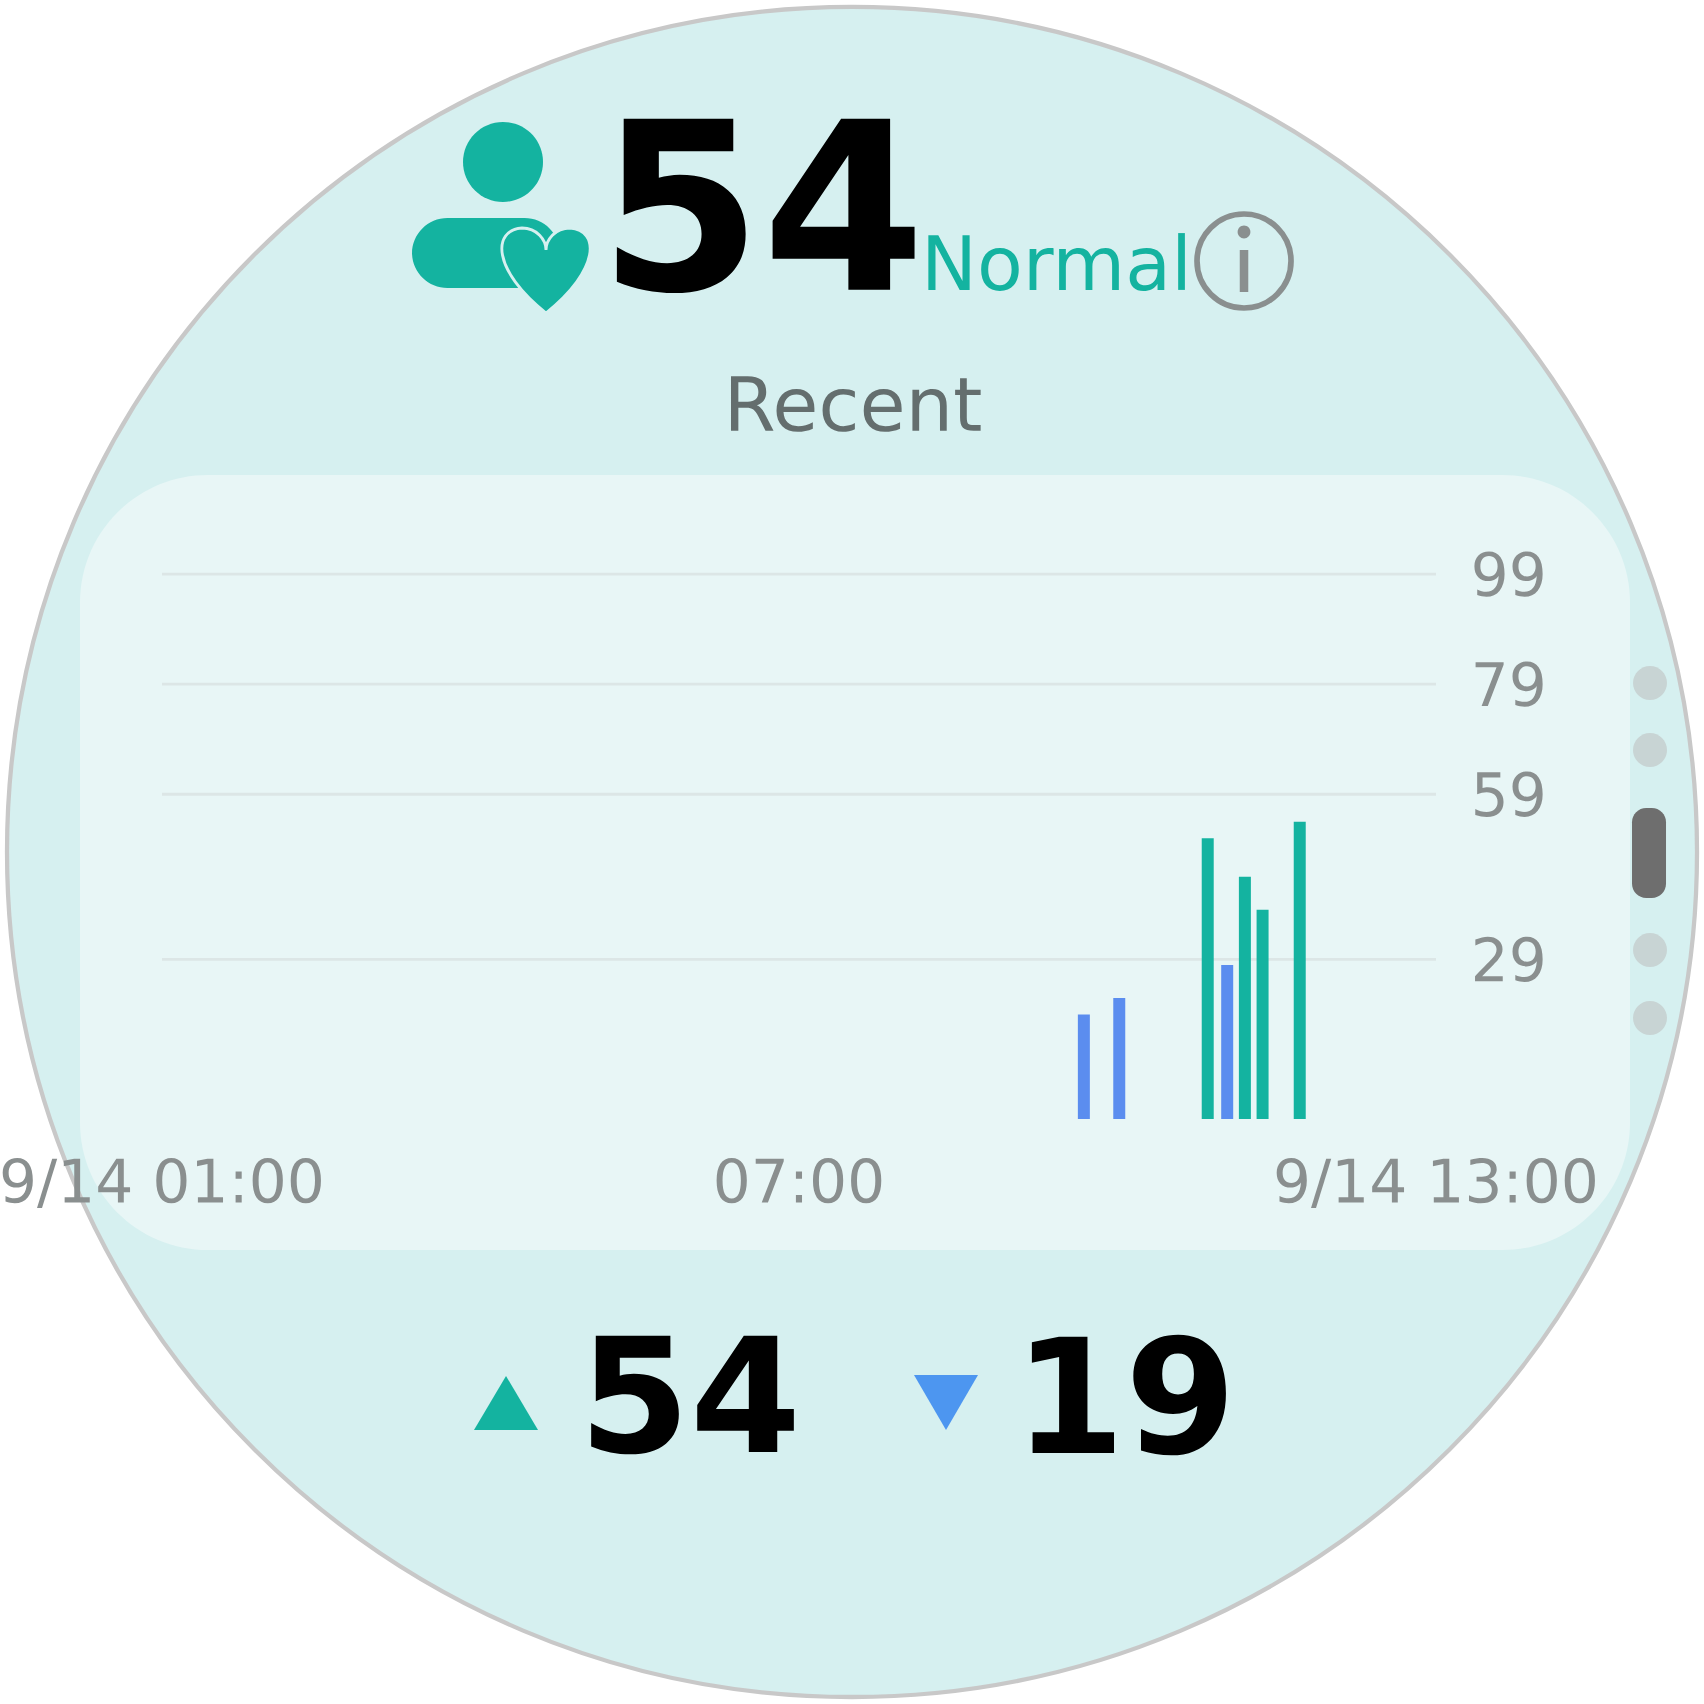 This screenshot has height=1704, width=1704. What do you see at coordinates (799, 1180) in the screenshot?
I see `x-tick-label: 07:00` at bounding box center [799, 1180].